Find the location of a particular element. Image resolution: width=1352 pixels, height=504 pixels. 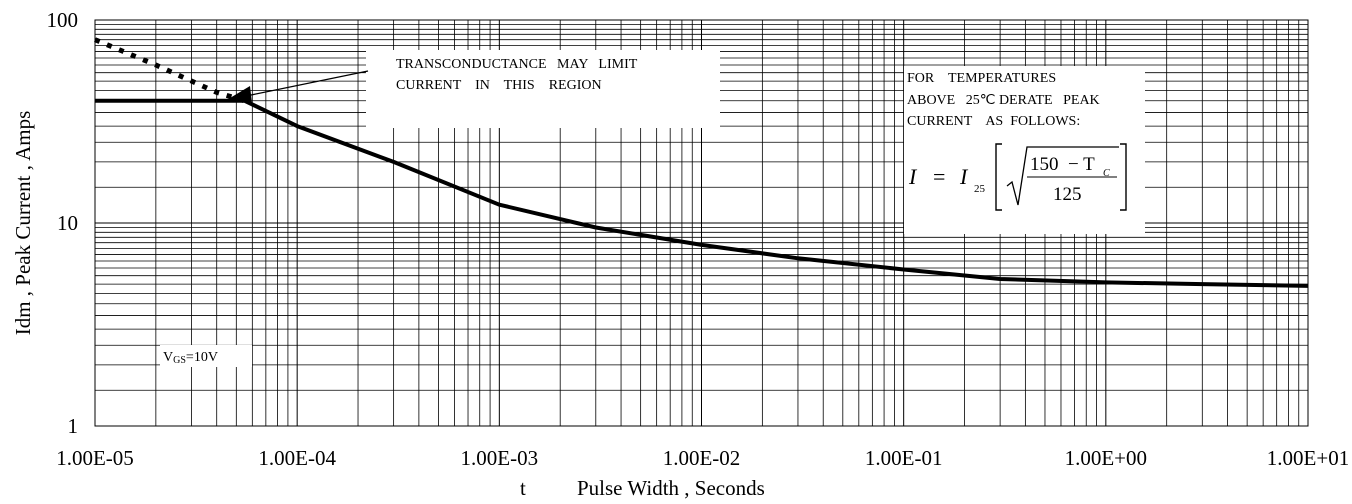

derating-formula: I = I 25 150 − T C 125 is located at coordinates (1017, 177).